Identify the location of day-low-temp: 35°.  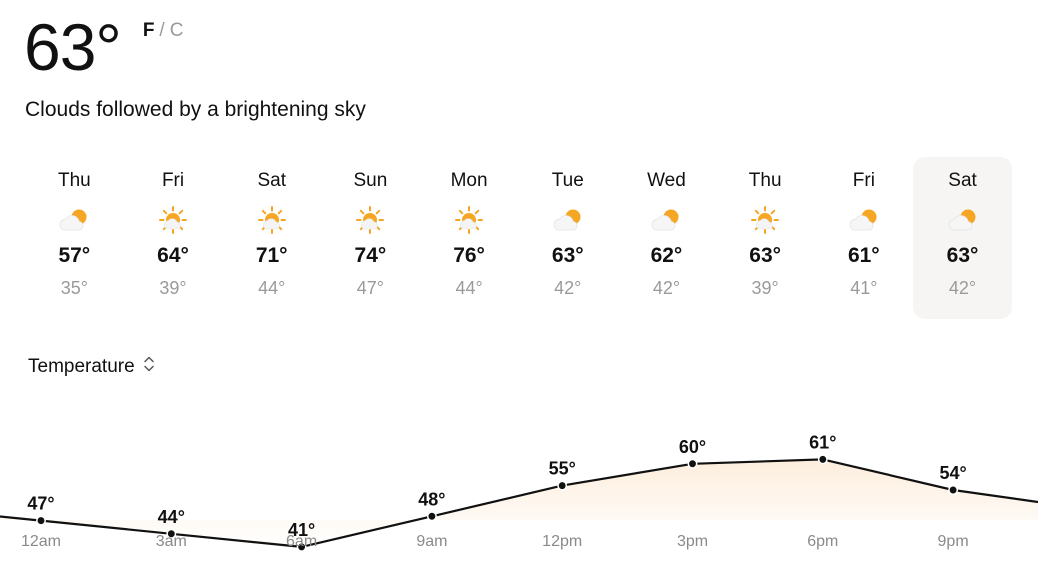
(74, 288).